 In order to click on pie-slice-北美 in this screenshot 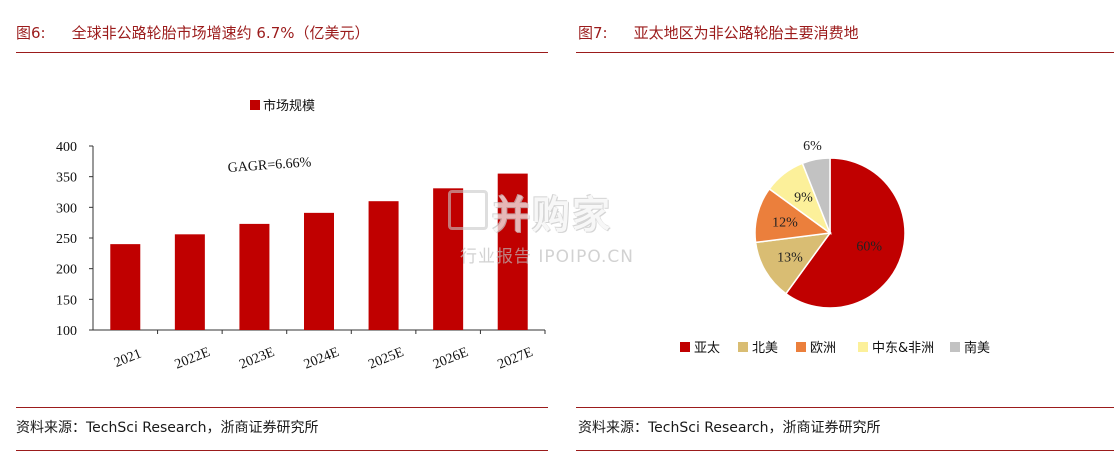, I will do `click(793, 263)`.